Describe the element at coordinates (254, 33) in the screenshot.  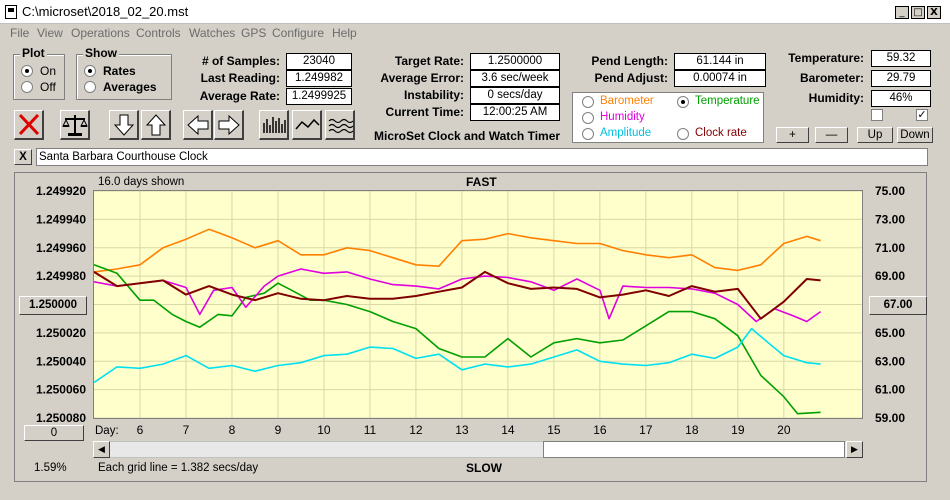
I see `menu-gps: GPS` at that location.